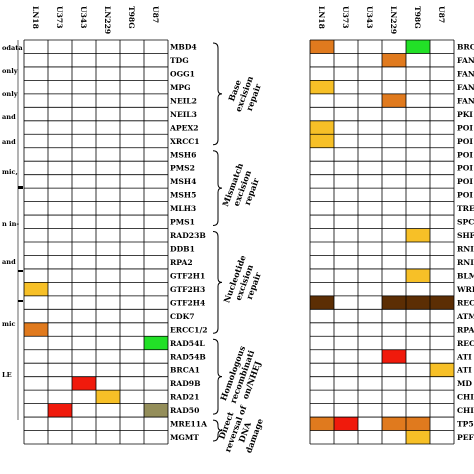 The height and width of the screenshot is (474, 474). Describe the element at coordinates (242, 376) in the screenshot. I see `category-label-hr: Homologousrecombination/NHEJ` at that location.